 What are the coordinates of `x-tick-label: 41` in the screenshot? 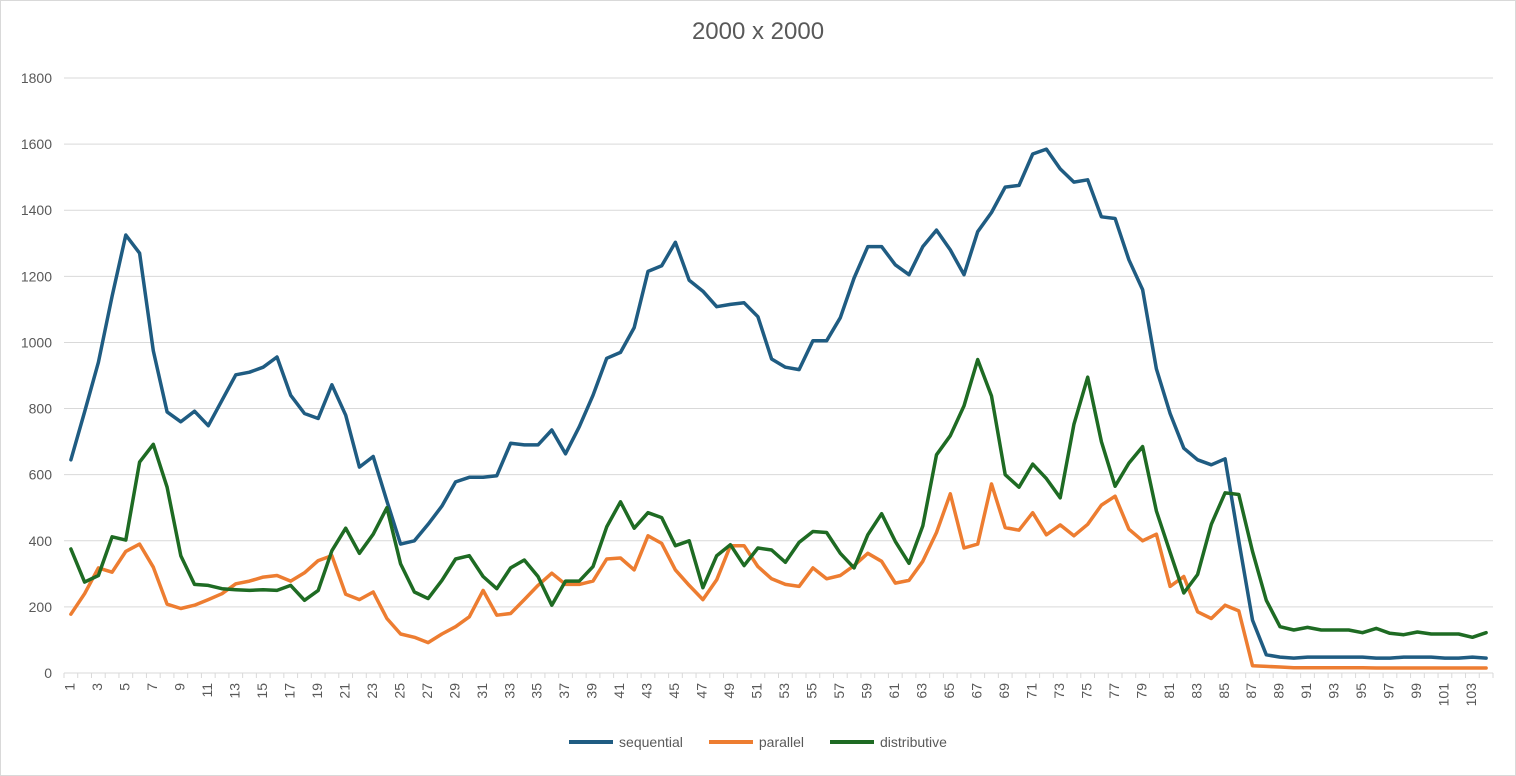 It's located at (619, 691).